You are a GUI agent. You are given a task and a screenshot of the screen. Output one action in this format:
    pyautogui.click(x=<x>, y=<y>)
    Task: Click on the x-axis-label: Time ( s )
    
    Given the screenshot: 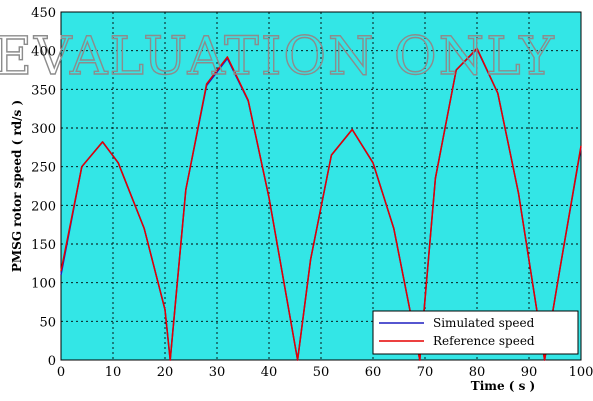 What is the action you would take?
    pyautogui.click(x=503, y=386)
    